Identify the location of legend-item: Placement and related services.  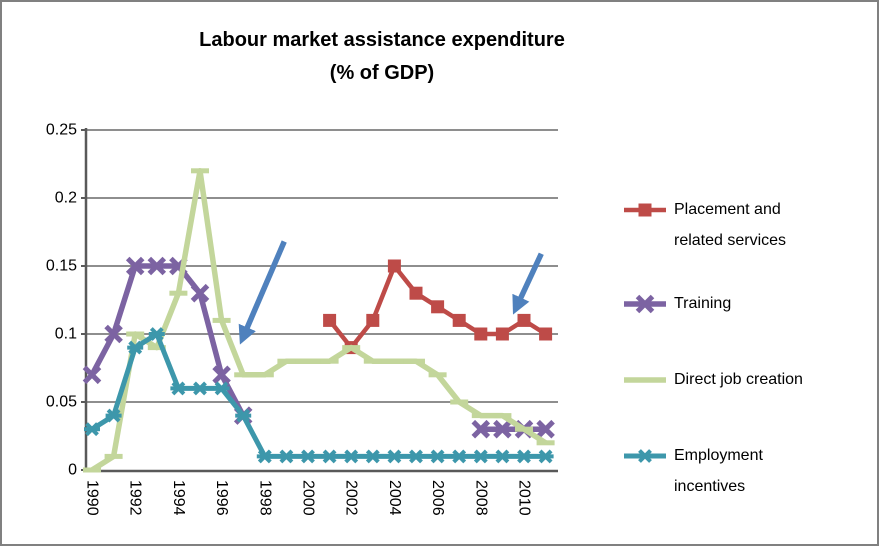
(704, 225).